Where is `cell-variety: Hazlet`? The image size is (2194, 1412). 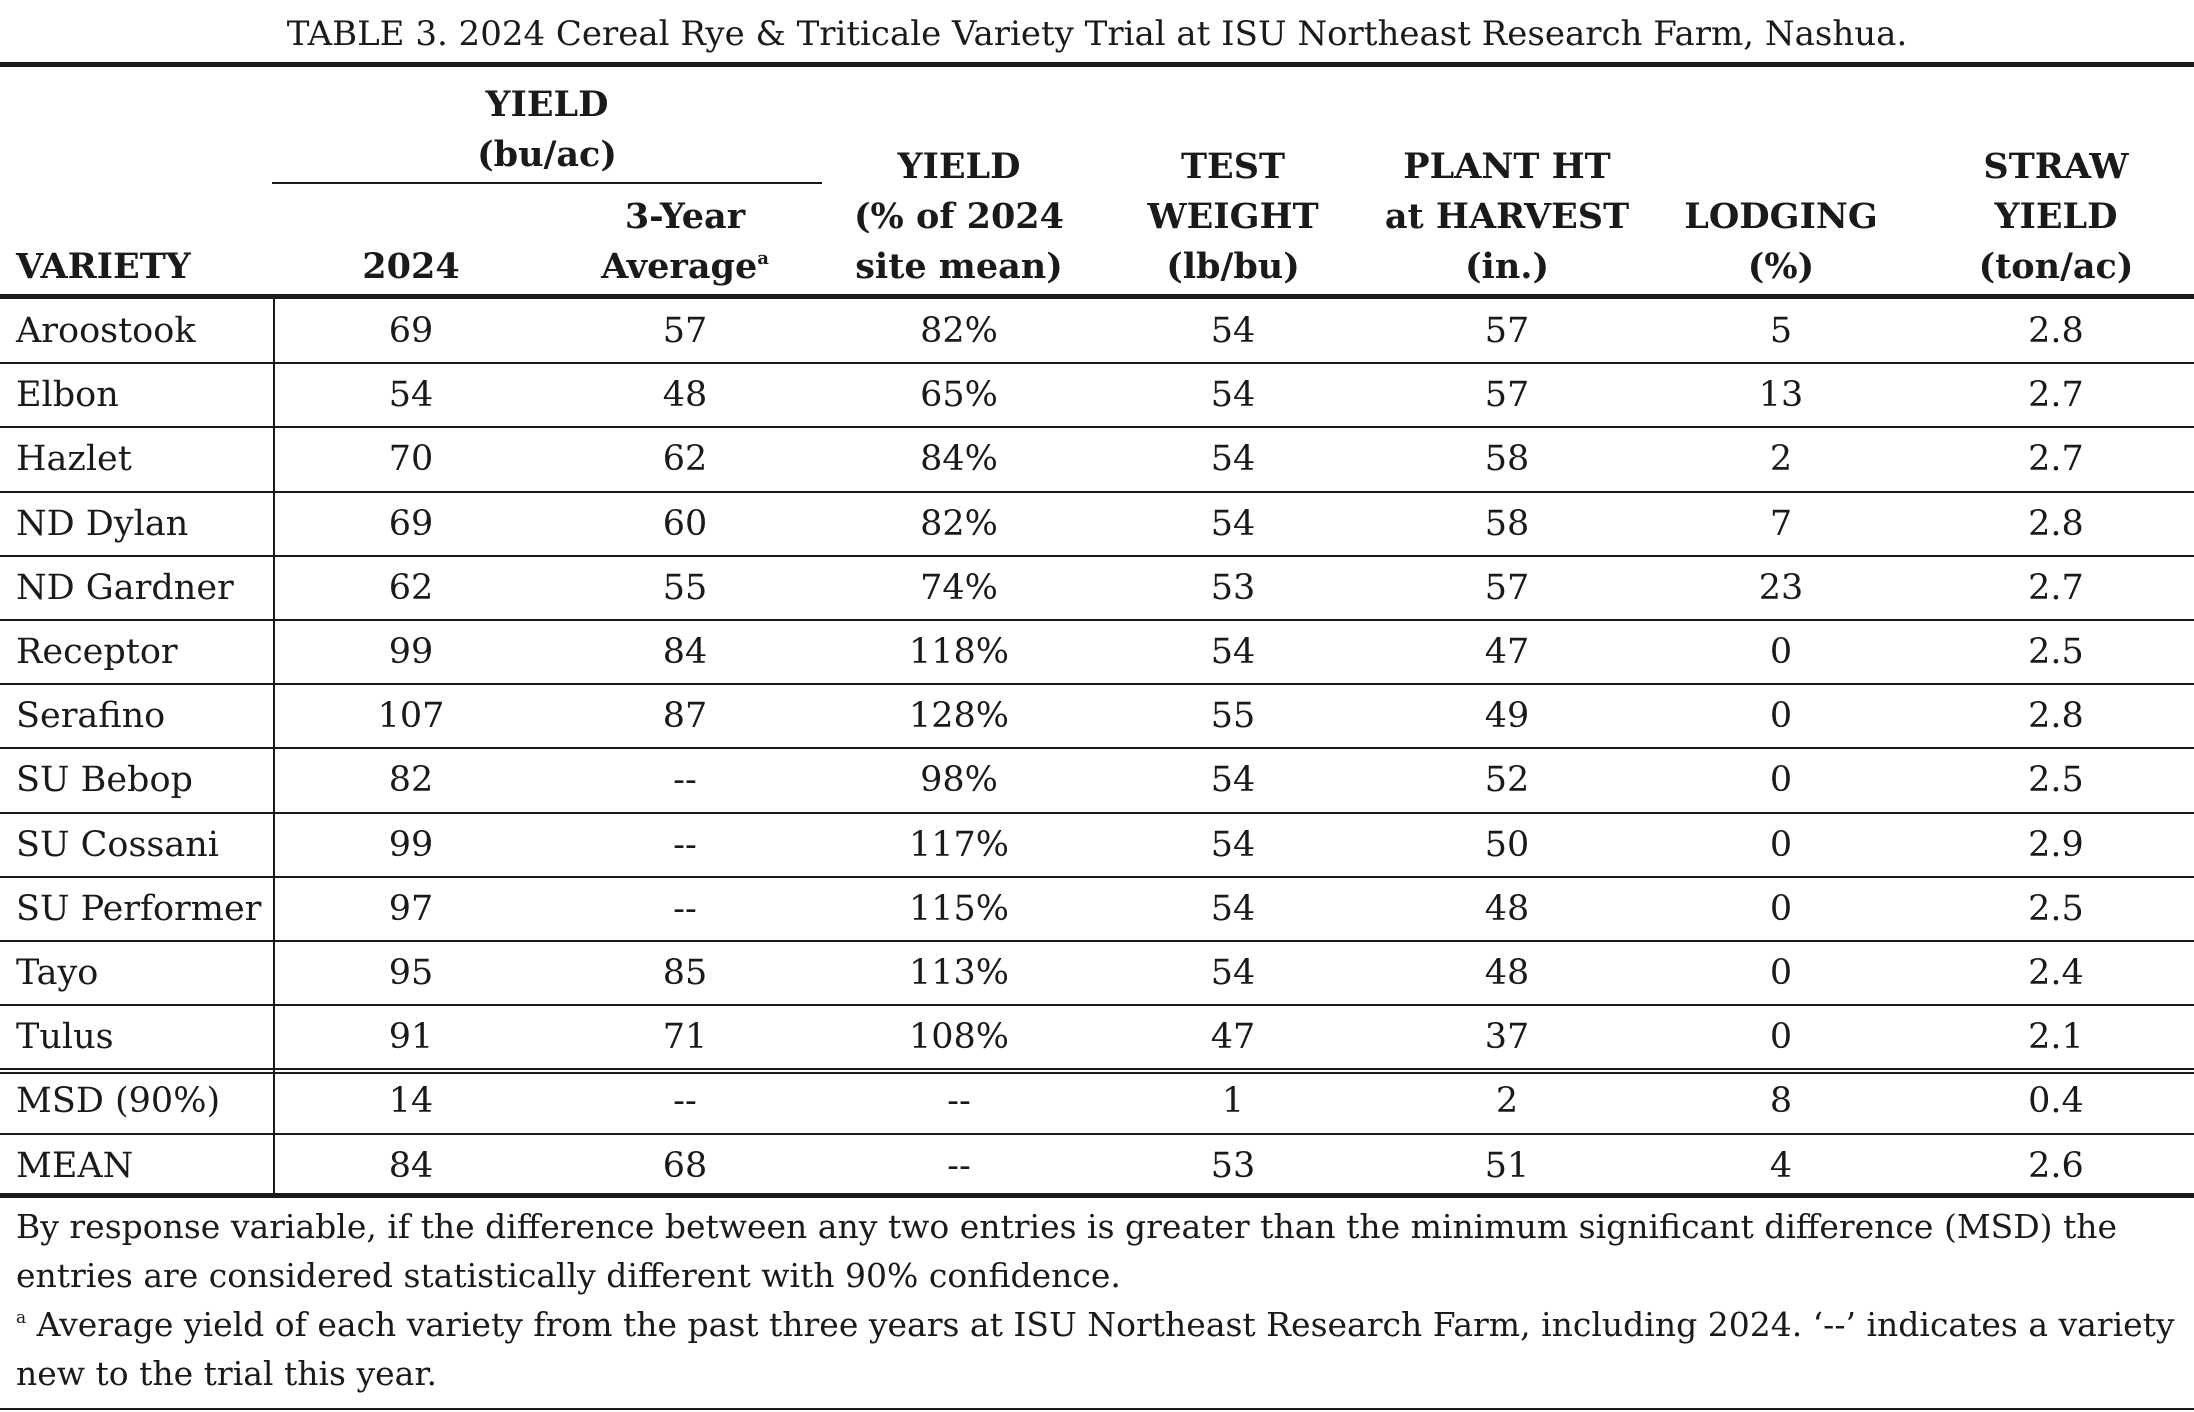 cell-variety: Hazlet is located at coordinates (74, 459).